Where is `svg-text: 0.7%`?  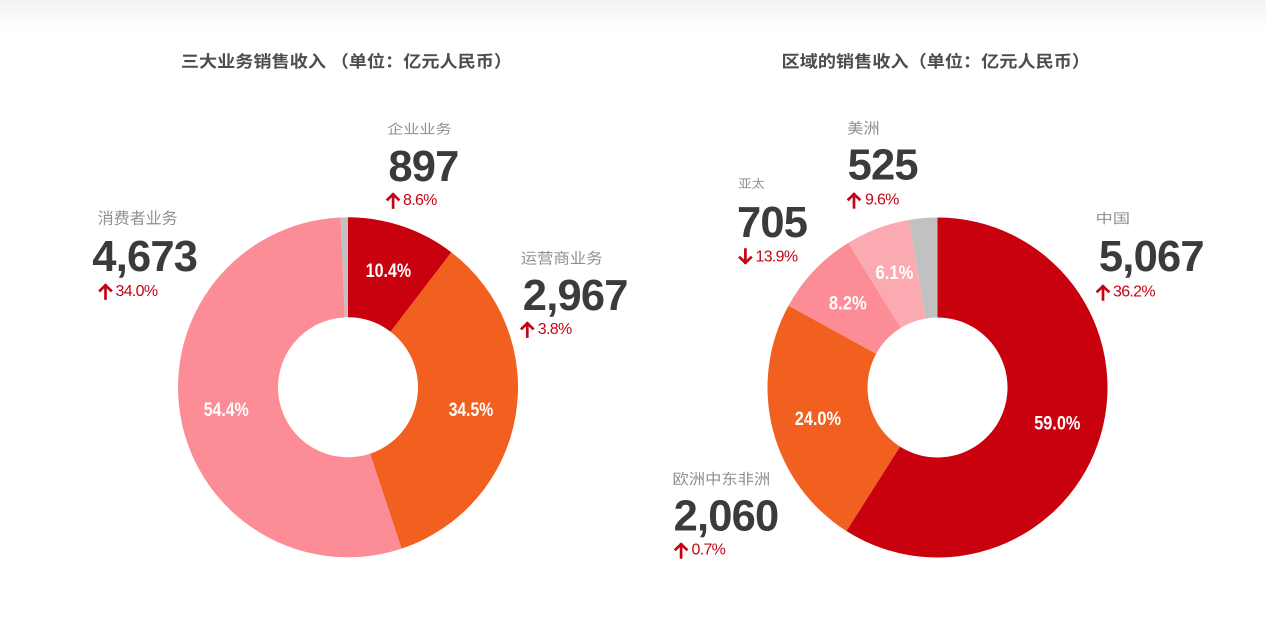
svg-text: 0.7% is located at coordinates (709, 550).